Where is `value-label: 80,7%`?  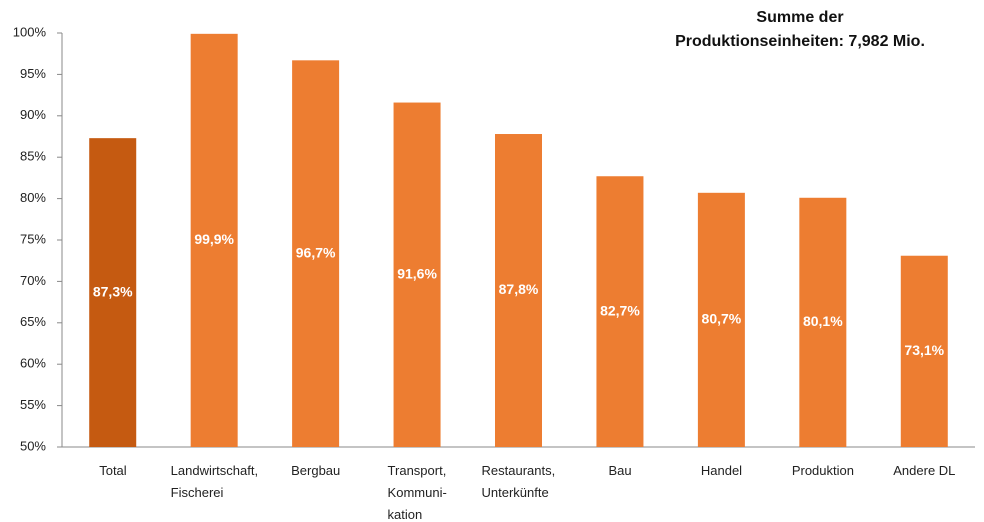
value-label: 80,7% is located at coordinates (722, 319).